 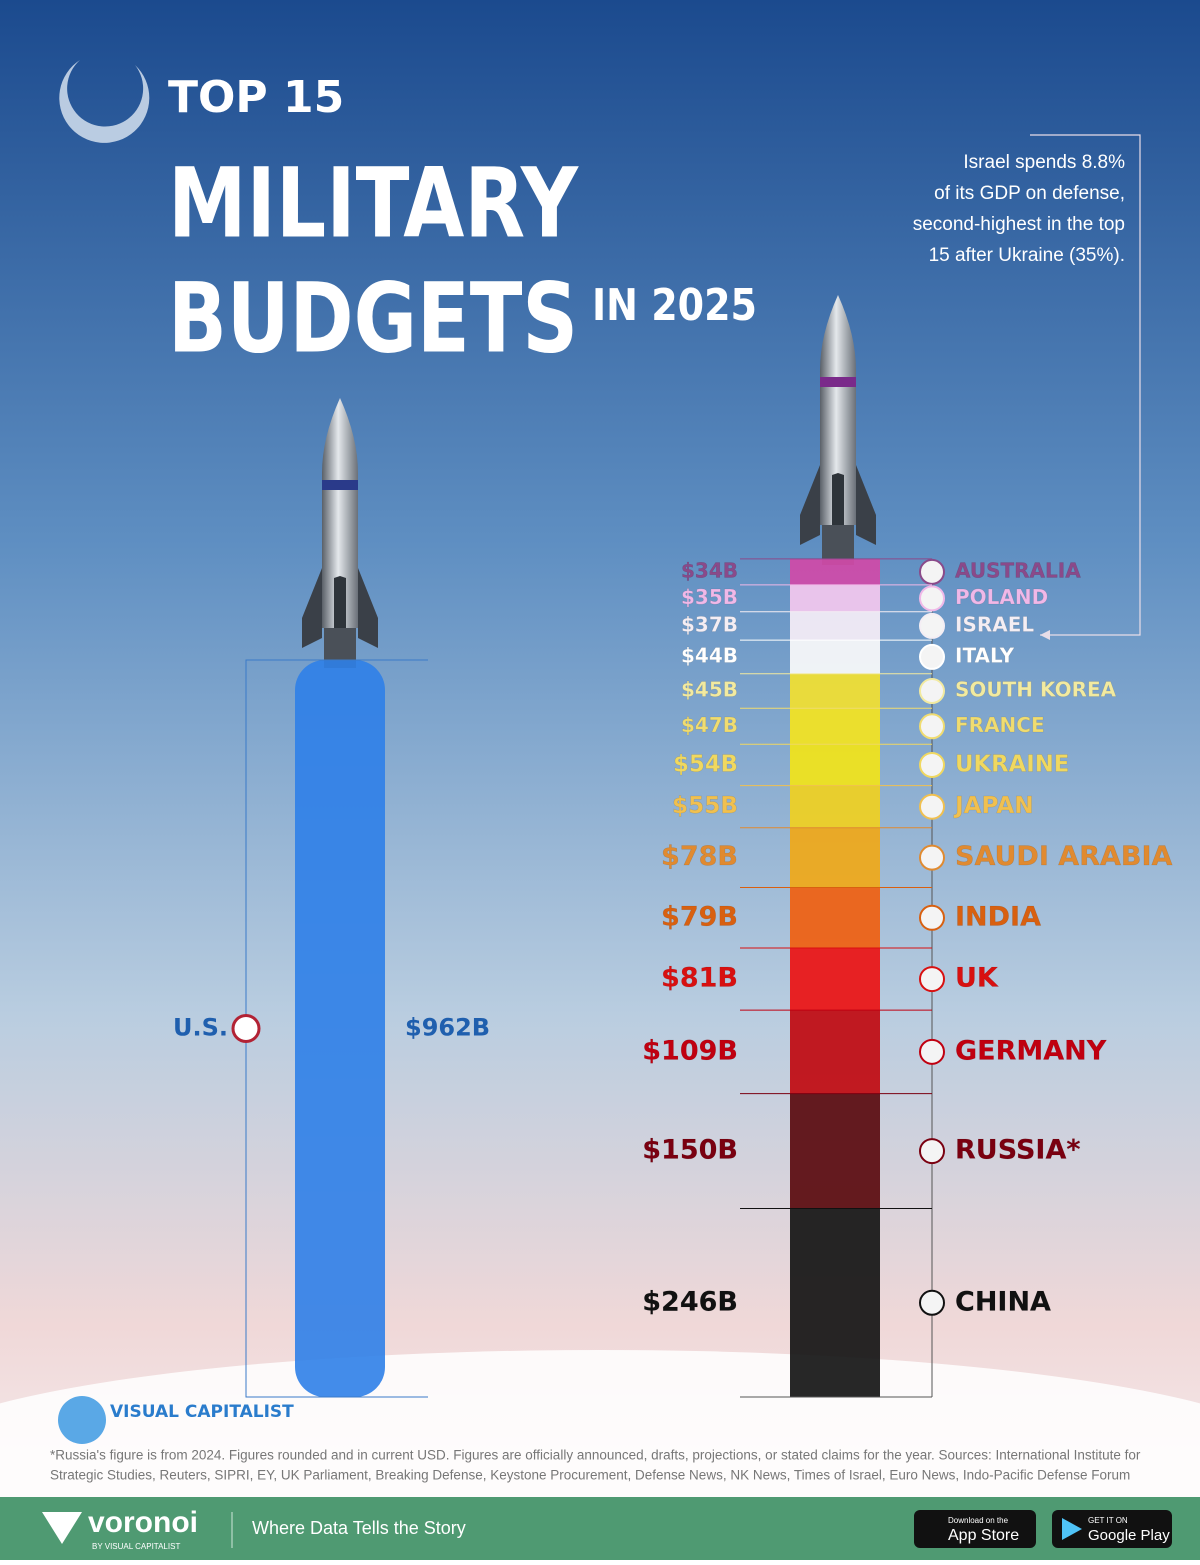 What do you see at coordinates (1001, 597) in the screenshot?
I see `country-label: POLAND` at bounding box center [1001, 597].